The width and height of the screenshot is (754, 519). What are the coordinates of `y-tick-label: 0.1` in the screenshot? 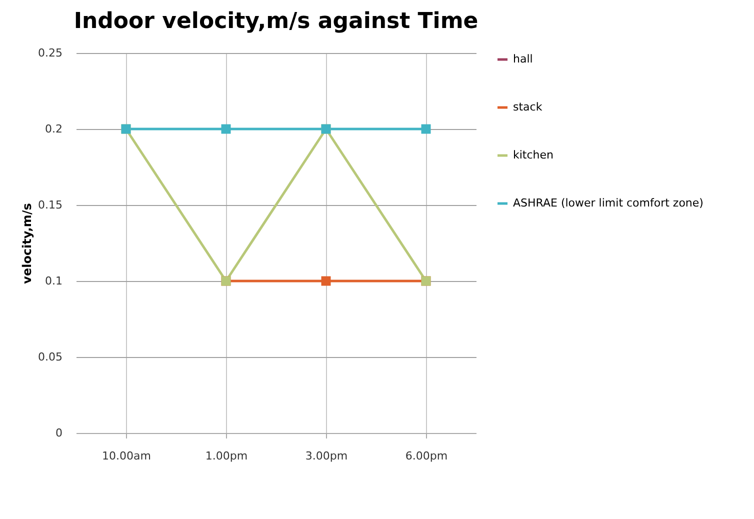 It's located at (53, 281).